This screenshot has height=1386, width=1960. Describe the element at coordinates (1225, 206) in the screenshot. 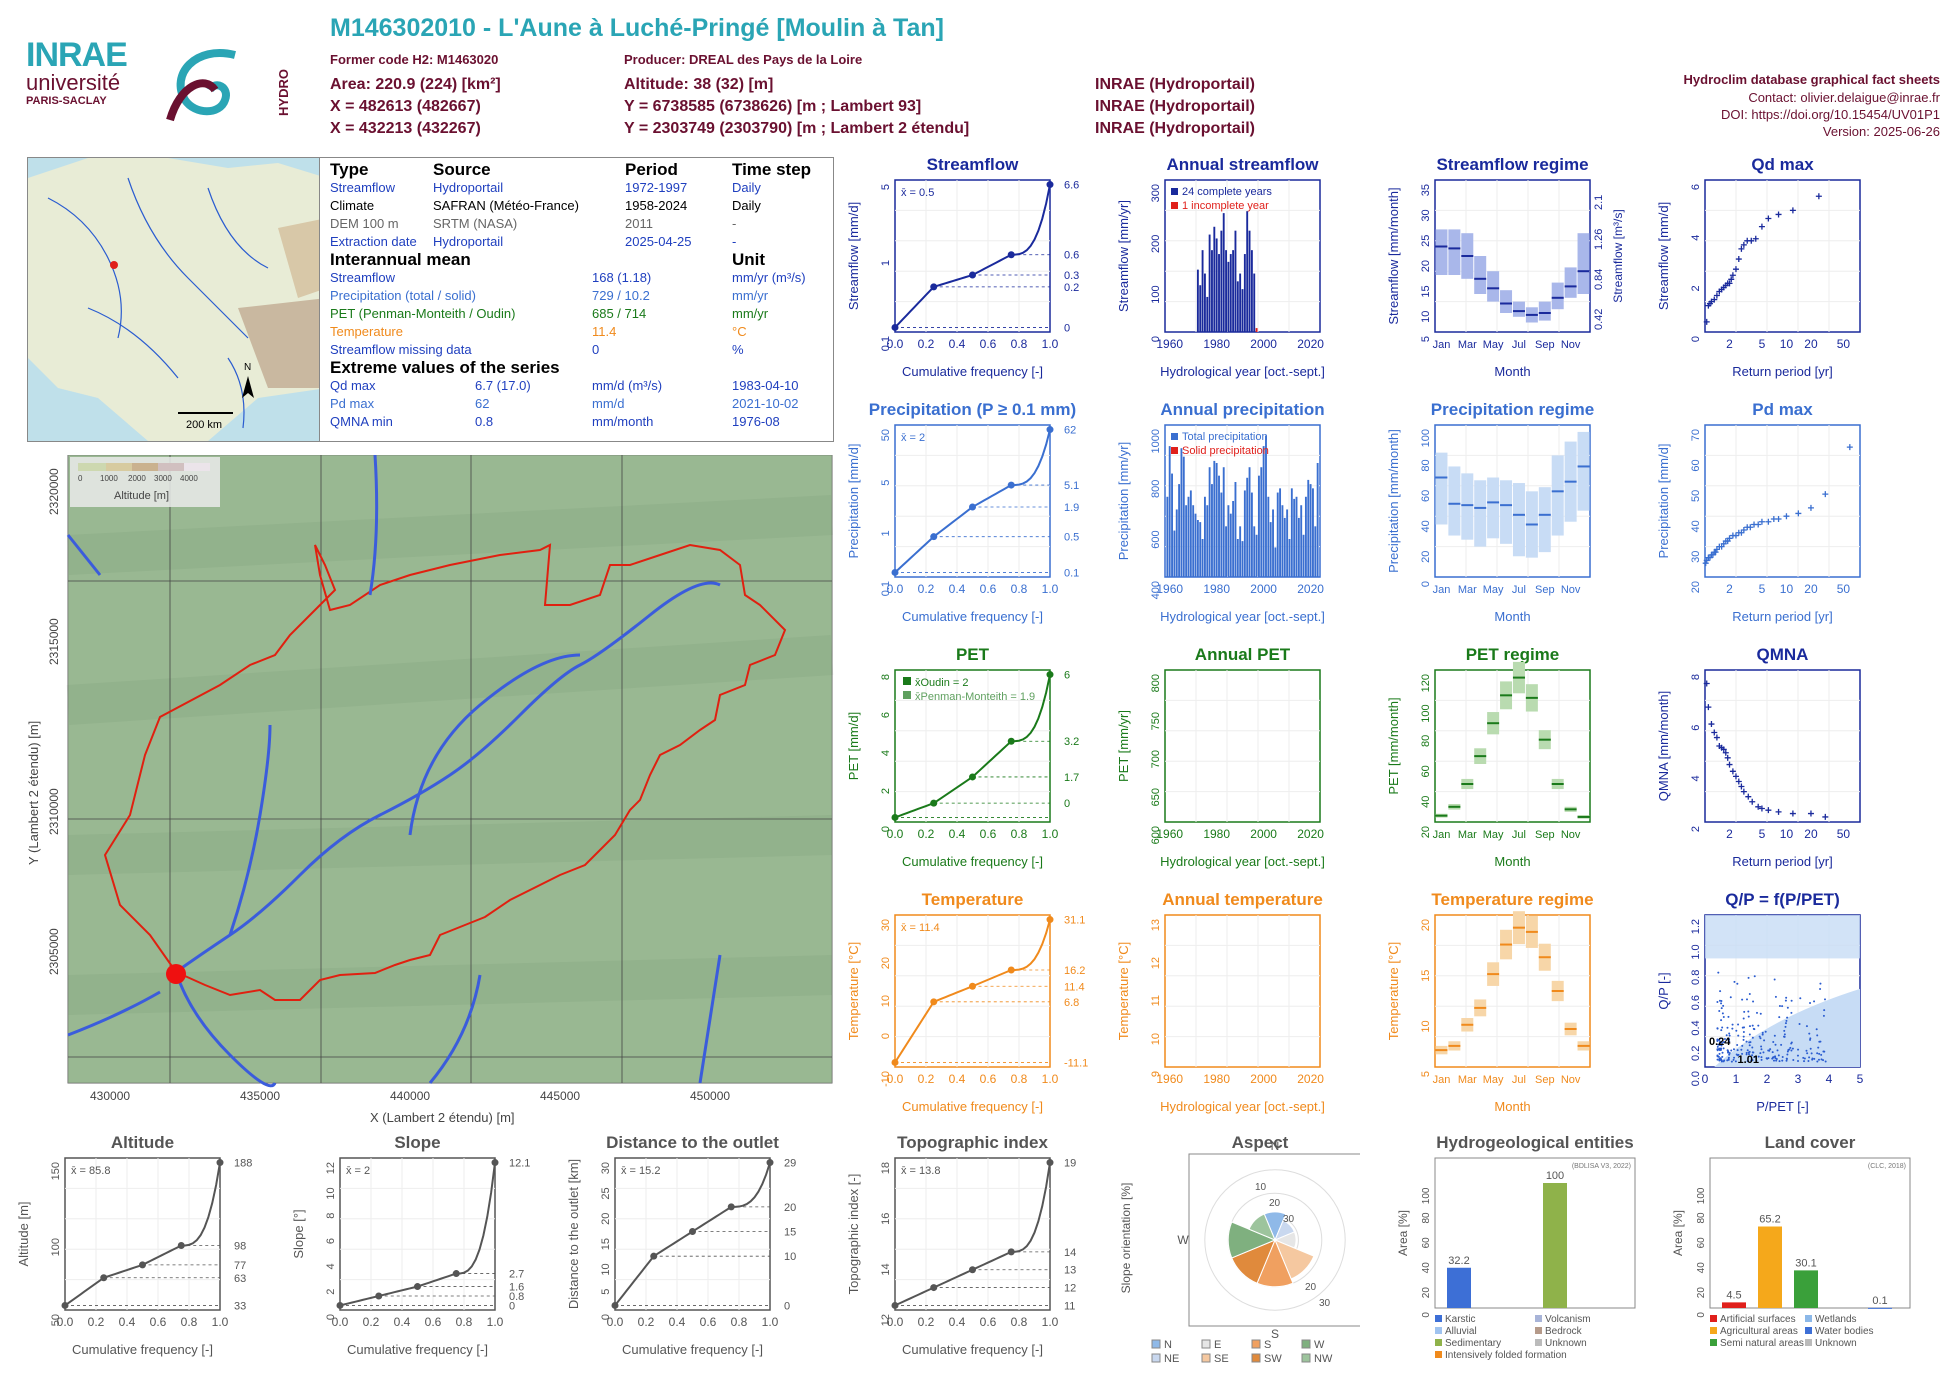

I see `legend-entry: 1 incomplete year` at that location.